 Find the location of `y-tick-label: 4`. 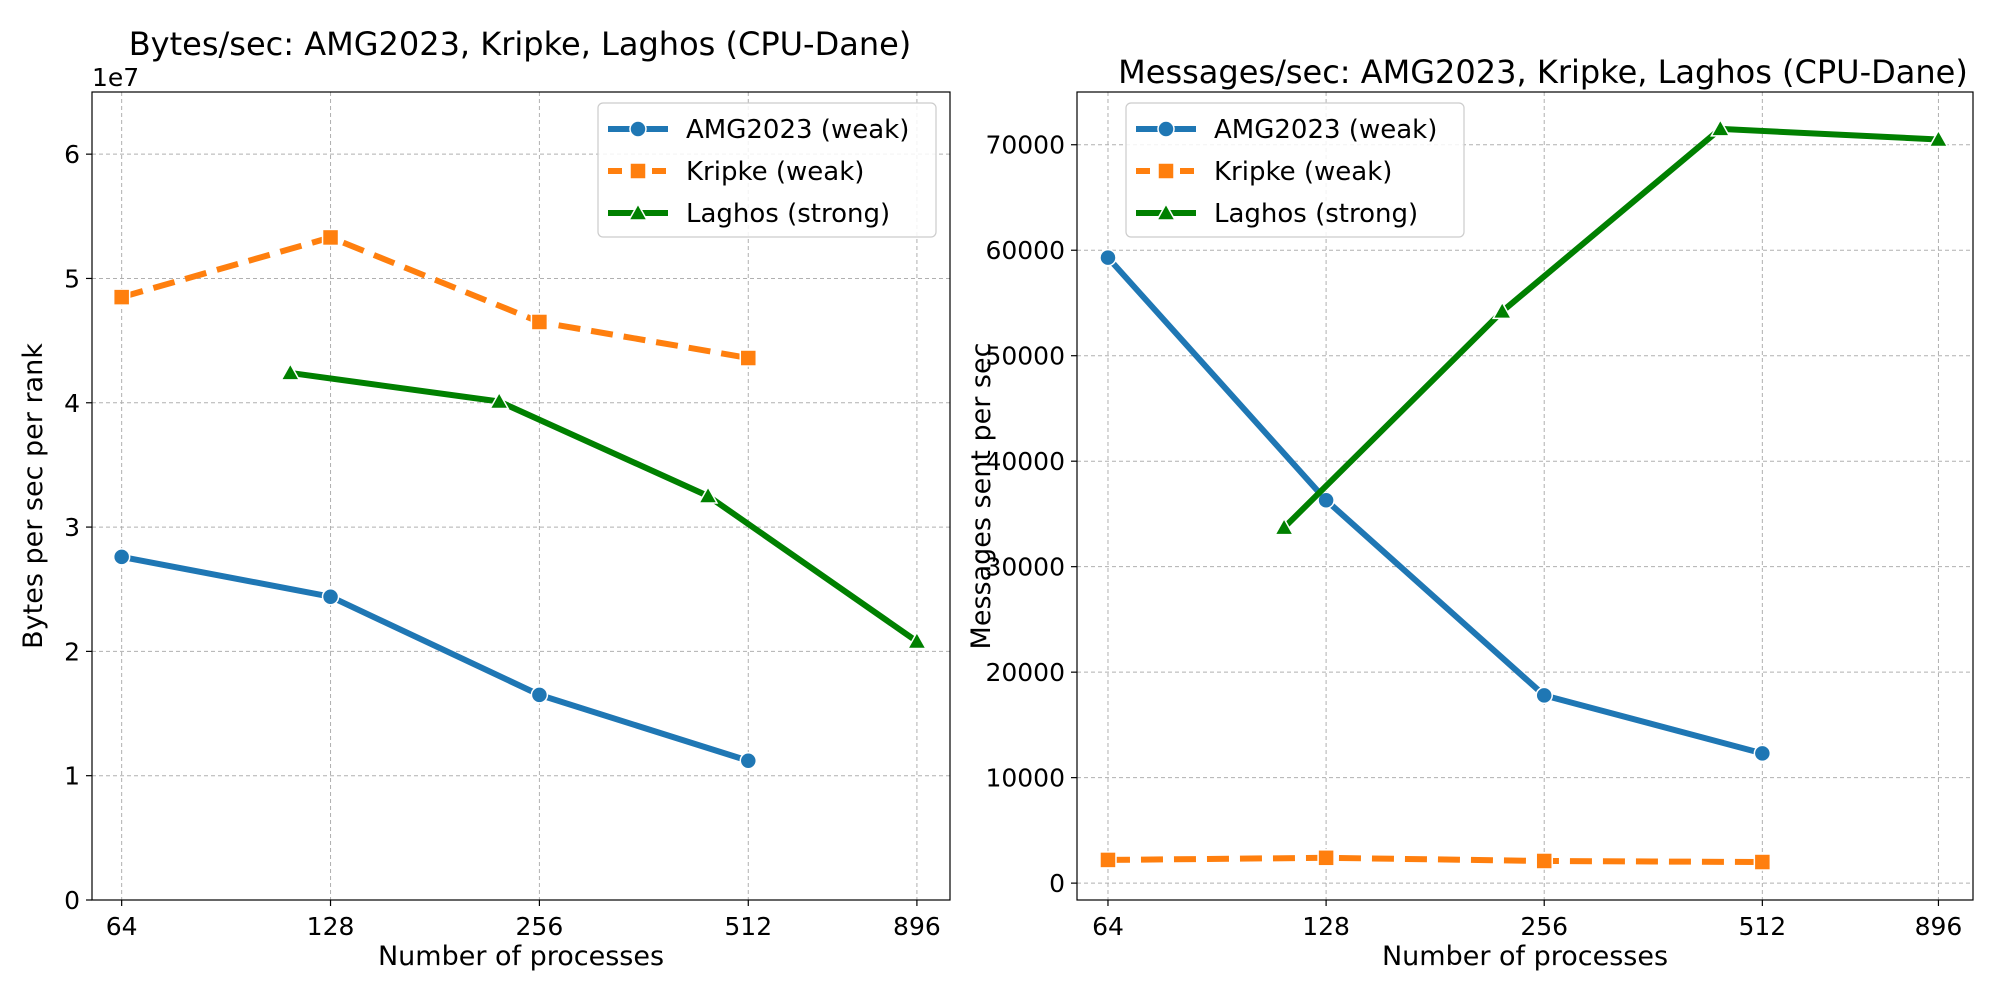

y-tick-label: 4 is located at coordinates (72, 403).